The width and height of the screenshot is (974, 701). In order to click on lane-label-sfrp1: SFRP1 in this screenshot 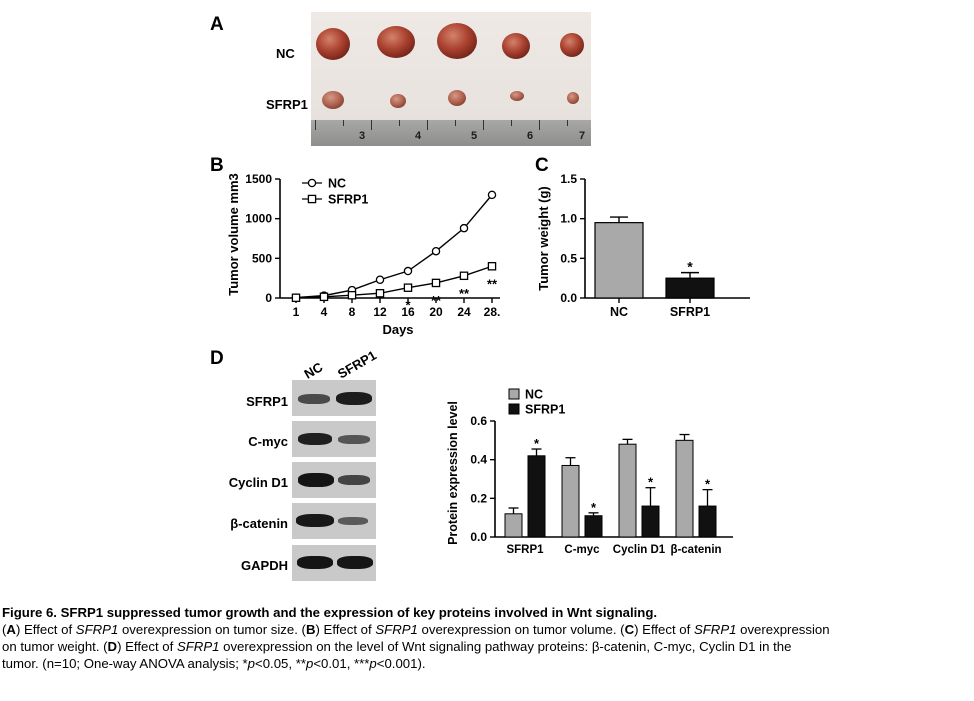, I will do `click(357, 364)`.